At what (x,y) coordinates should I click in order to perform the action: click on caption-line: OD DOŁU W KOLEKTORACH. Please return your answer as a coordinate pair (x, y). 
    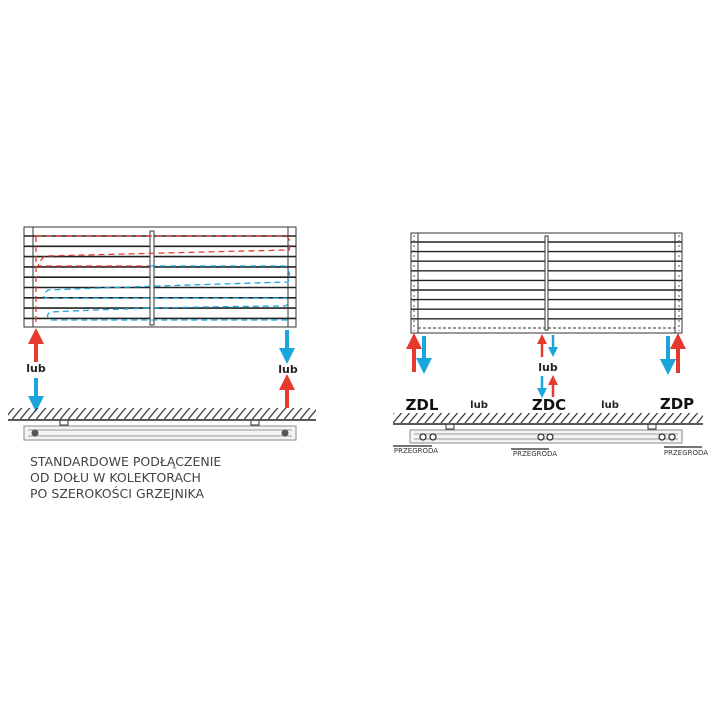
    Looking at the image, I should click on (115, 477).